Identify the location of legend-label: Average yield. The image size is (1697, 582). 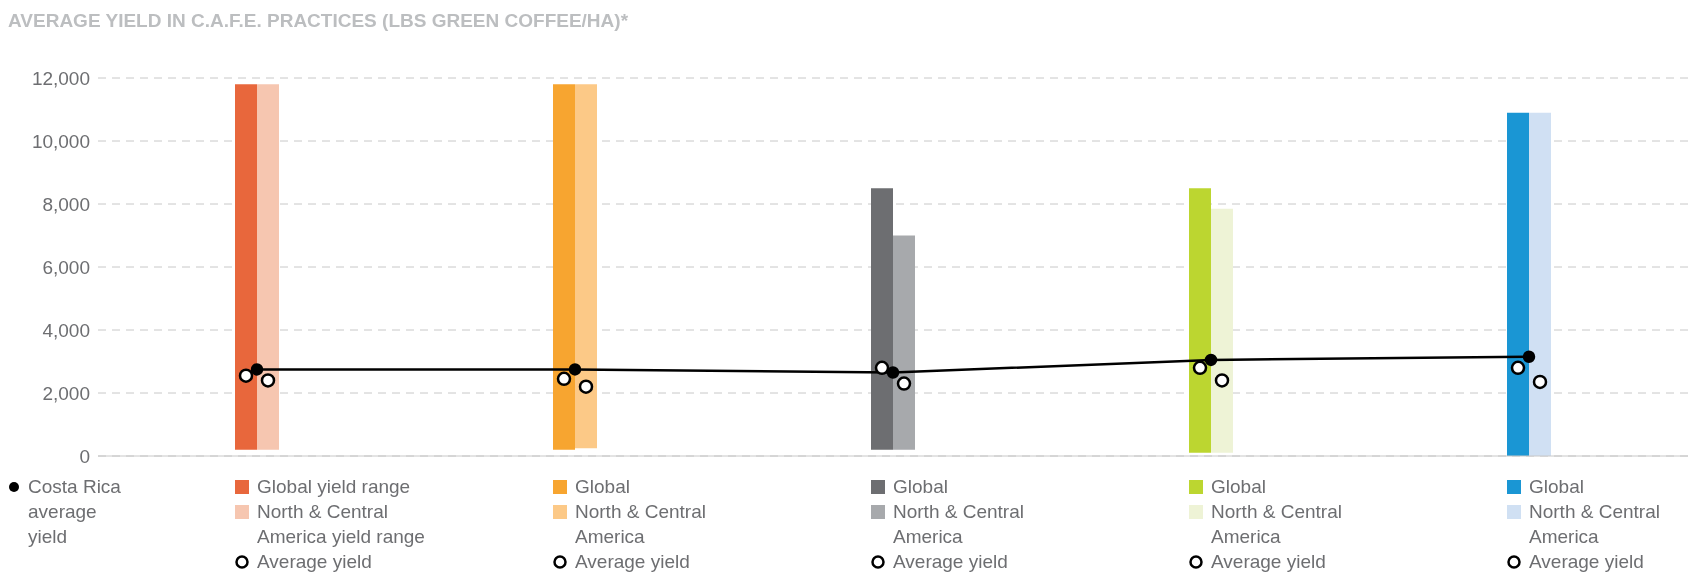
(314, 562).